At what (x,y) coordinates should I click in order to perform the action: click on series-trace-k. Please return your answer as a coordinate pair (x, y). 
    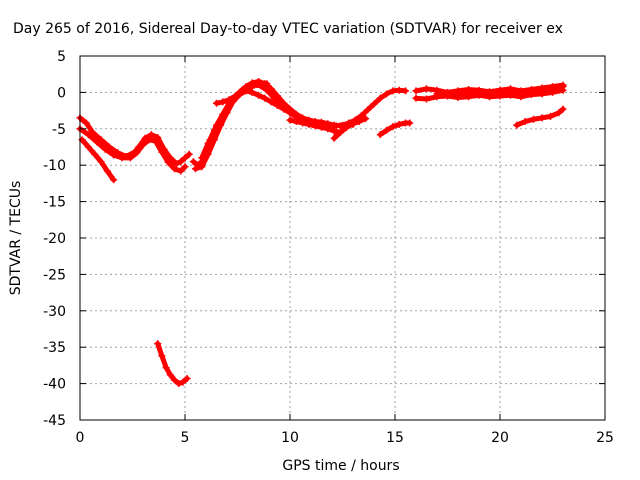
    Looking at the image, I should click on (395, 129).